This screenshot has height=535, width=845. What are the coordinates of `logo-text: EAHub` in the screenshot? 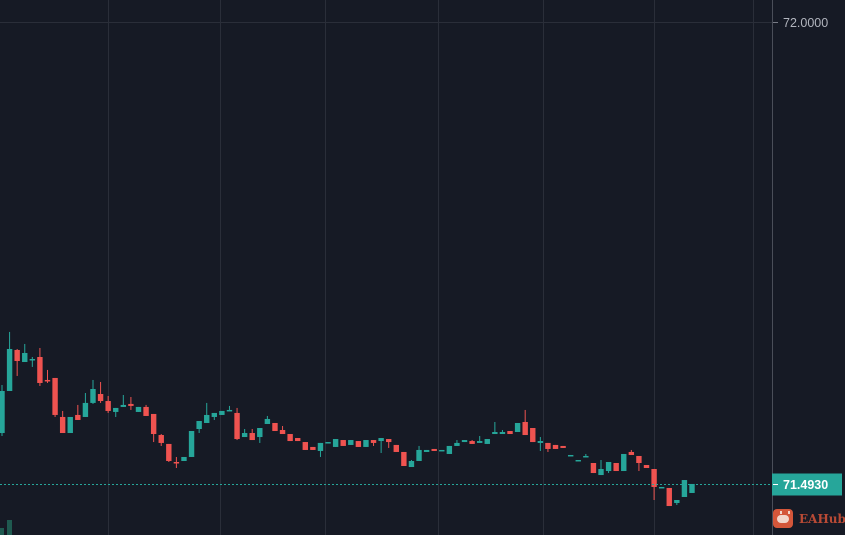 It's located at (822, 518).